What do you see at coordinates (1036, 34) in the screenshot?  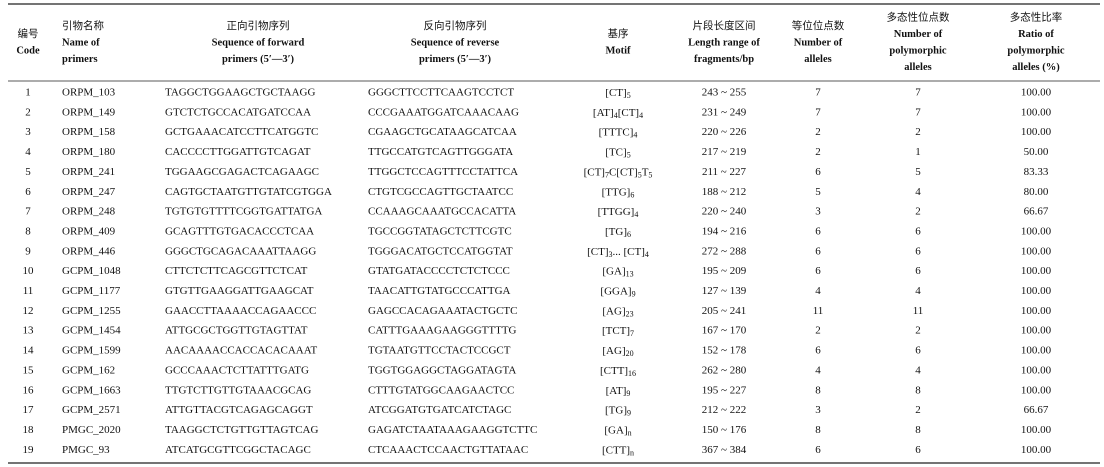 I see `header-text: Ratio of` at bounding box center [1036, 34].